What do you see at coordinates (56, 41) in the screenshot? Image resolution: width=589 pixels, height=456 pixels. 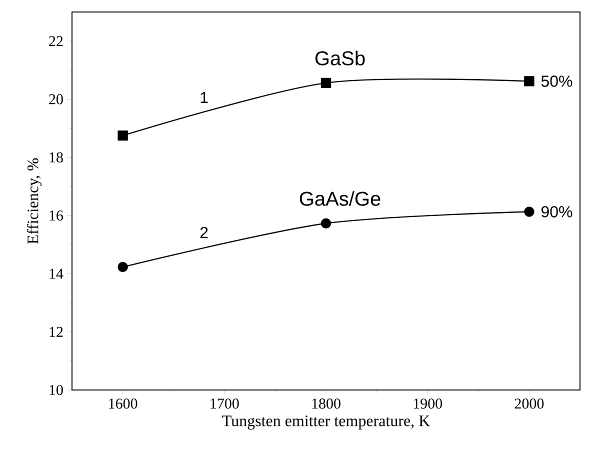 I see `y-tick-label: 22` at bounding box center [56, 41].